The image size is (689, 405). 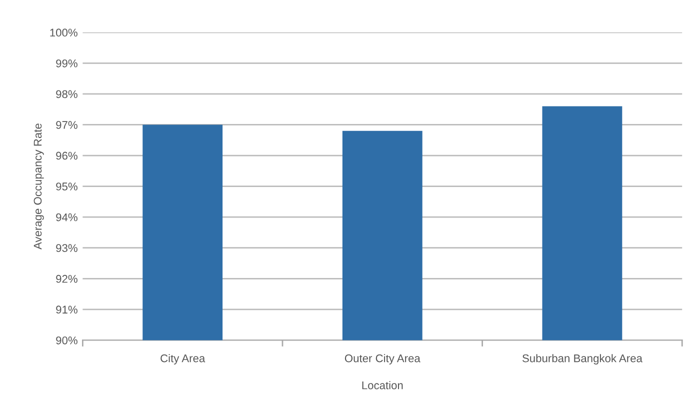 I want to click on y-axis-title: Average Occupancy Rate, so click(x=39, y=187).